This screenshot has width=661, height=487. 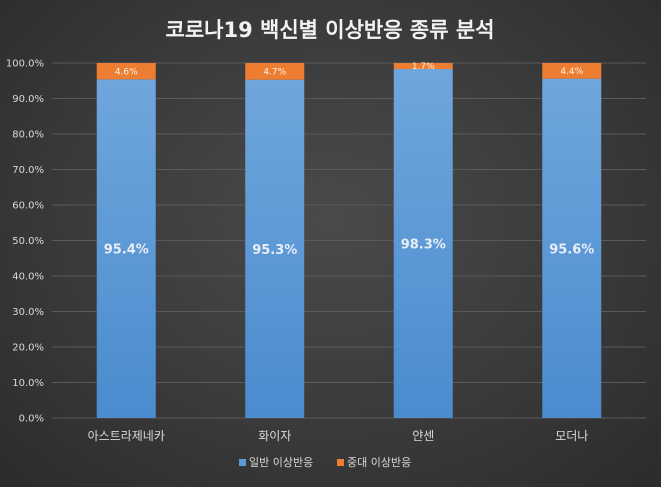 What do you see at coordinates (274, 436) in the screenshot?
I see `x-category-label: 화이자` at bounding box center [274, 436].